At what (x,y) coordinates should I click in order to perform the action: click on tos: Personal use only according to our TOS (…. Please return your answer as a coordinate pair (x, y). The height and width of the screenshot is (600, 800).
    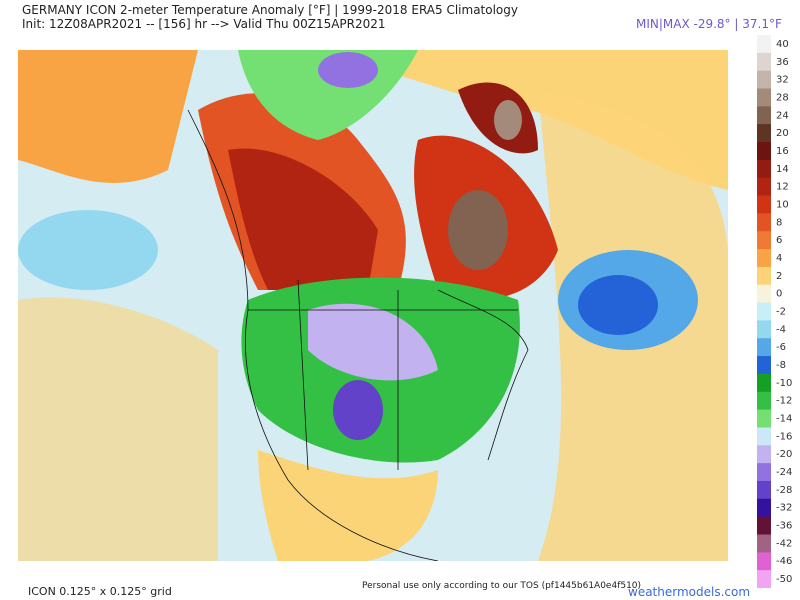
    Looking at the image, I should click on (502, 586).